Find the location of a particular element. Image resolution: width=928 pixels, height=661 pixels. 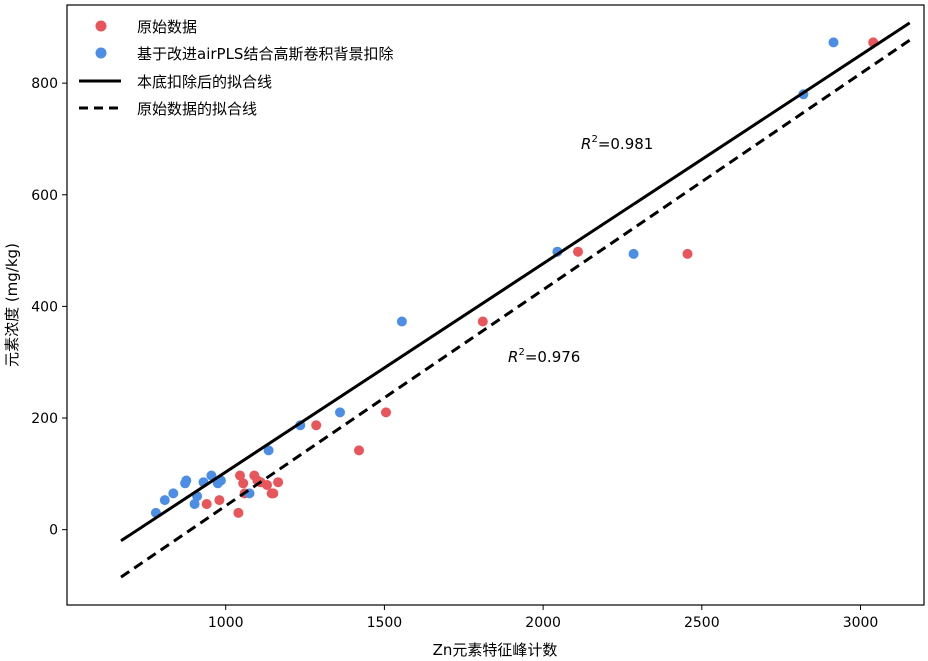

x-tick-label-1000: 1000 is located at coordinates (226, 623).